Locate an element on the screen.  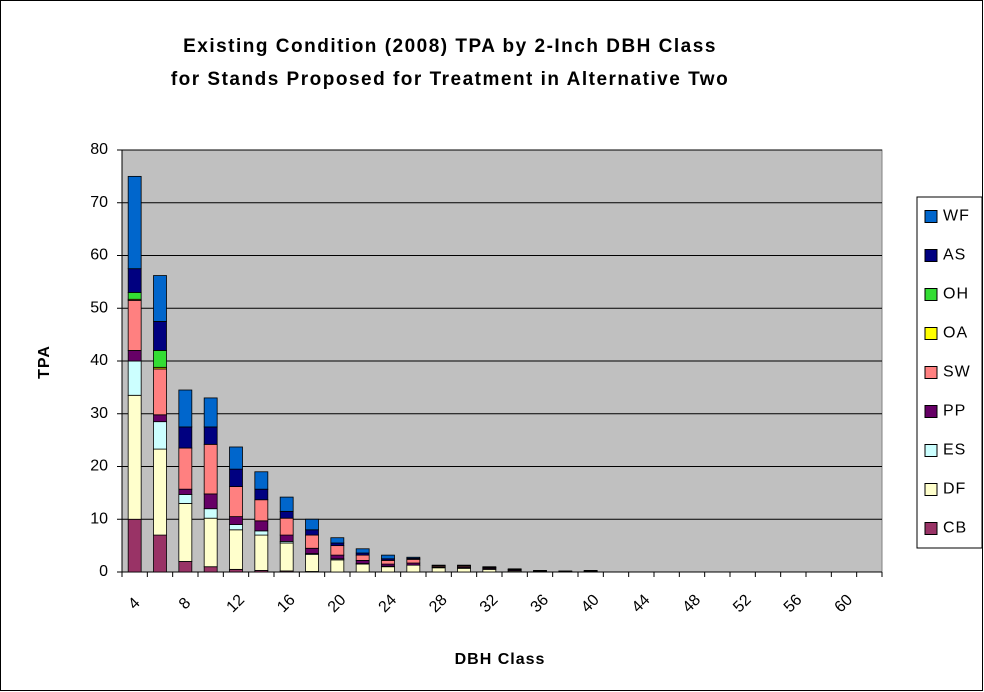
y-tick-label: 70 is located at coordinates (99, 202).